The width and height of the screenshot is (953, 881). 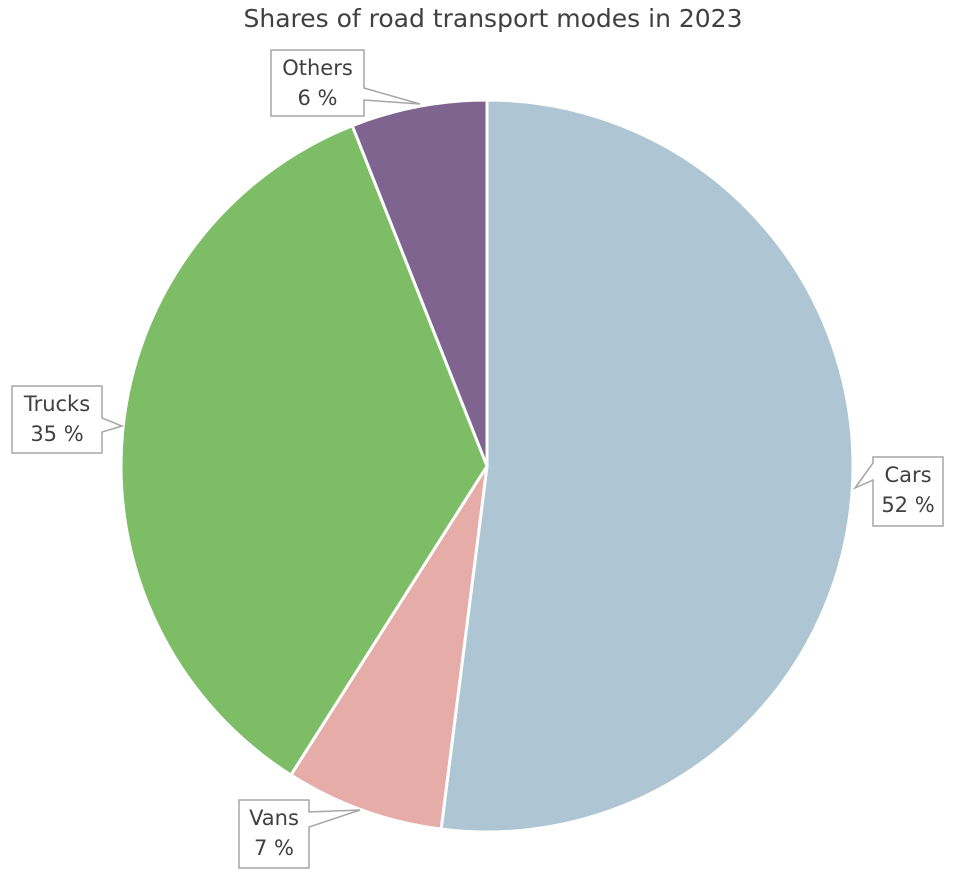 What do you see at coordinates (274, 818) in the screenshot?
I see `data-label-label: Vans` at bounding box center [274, 818].